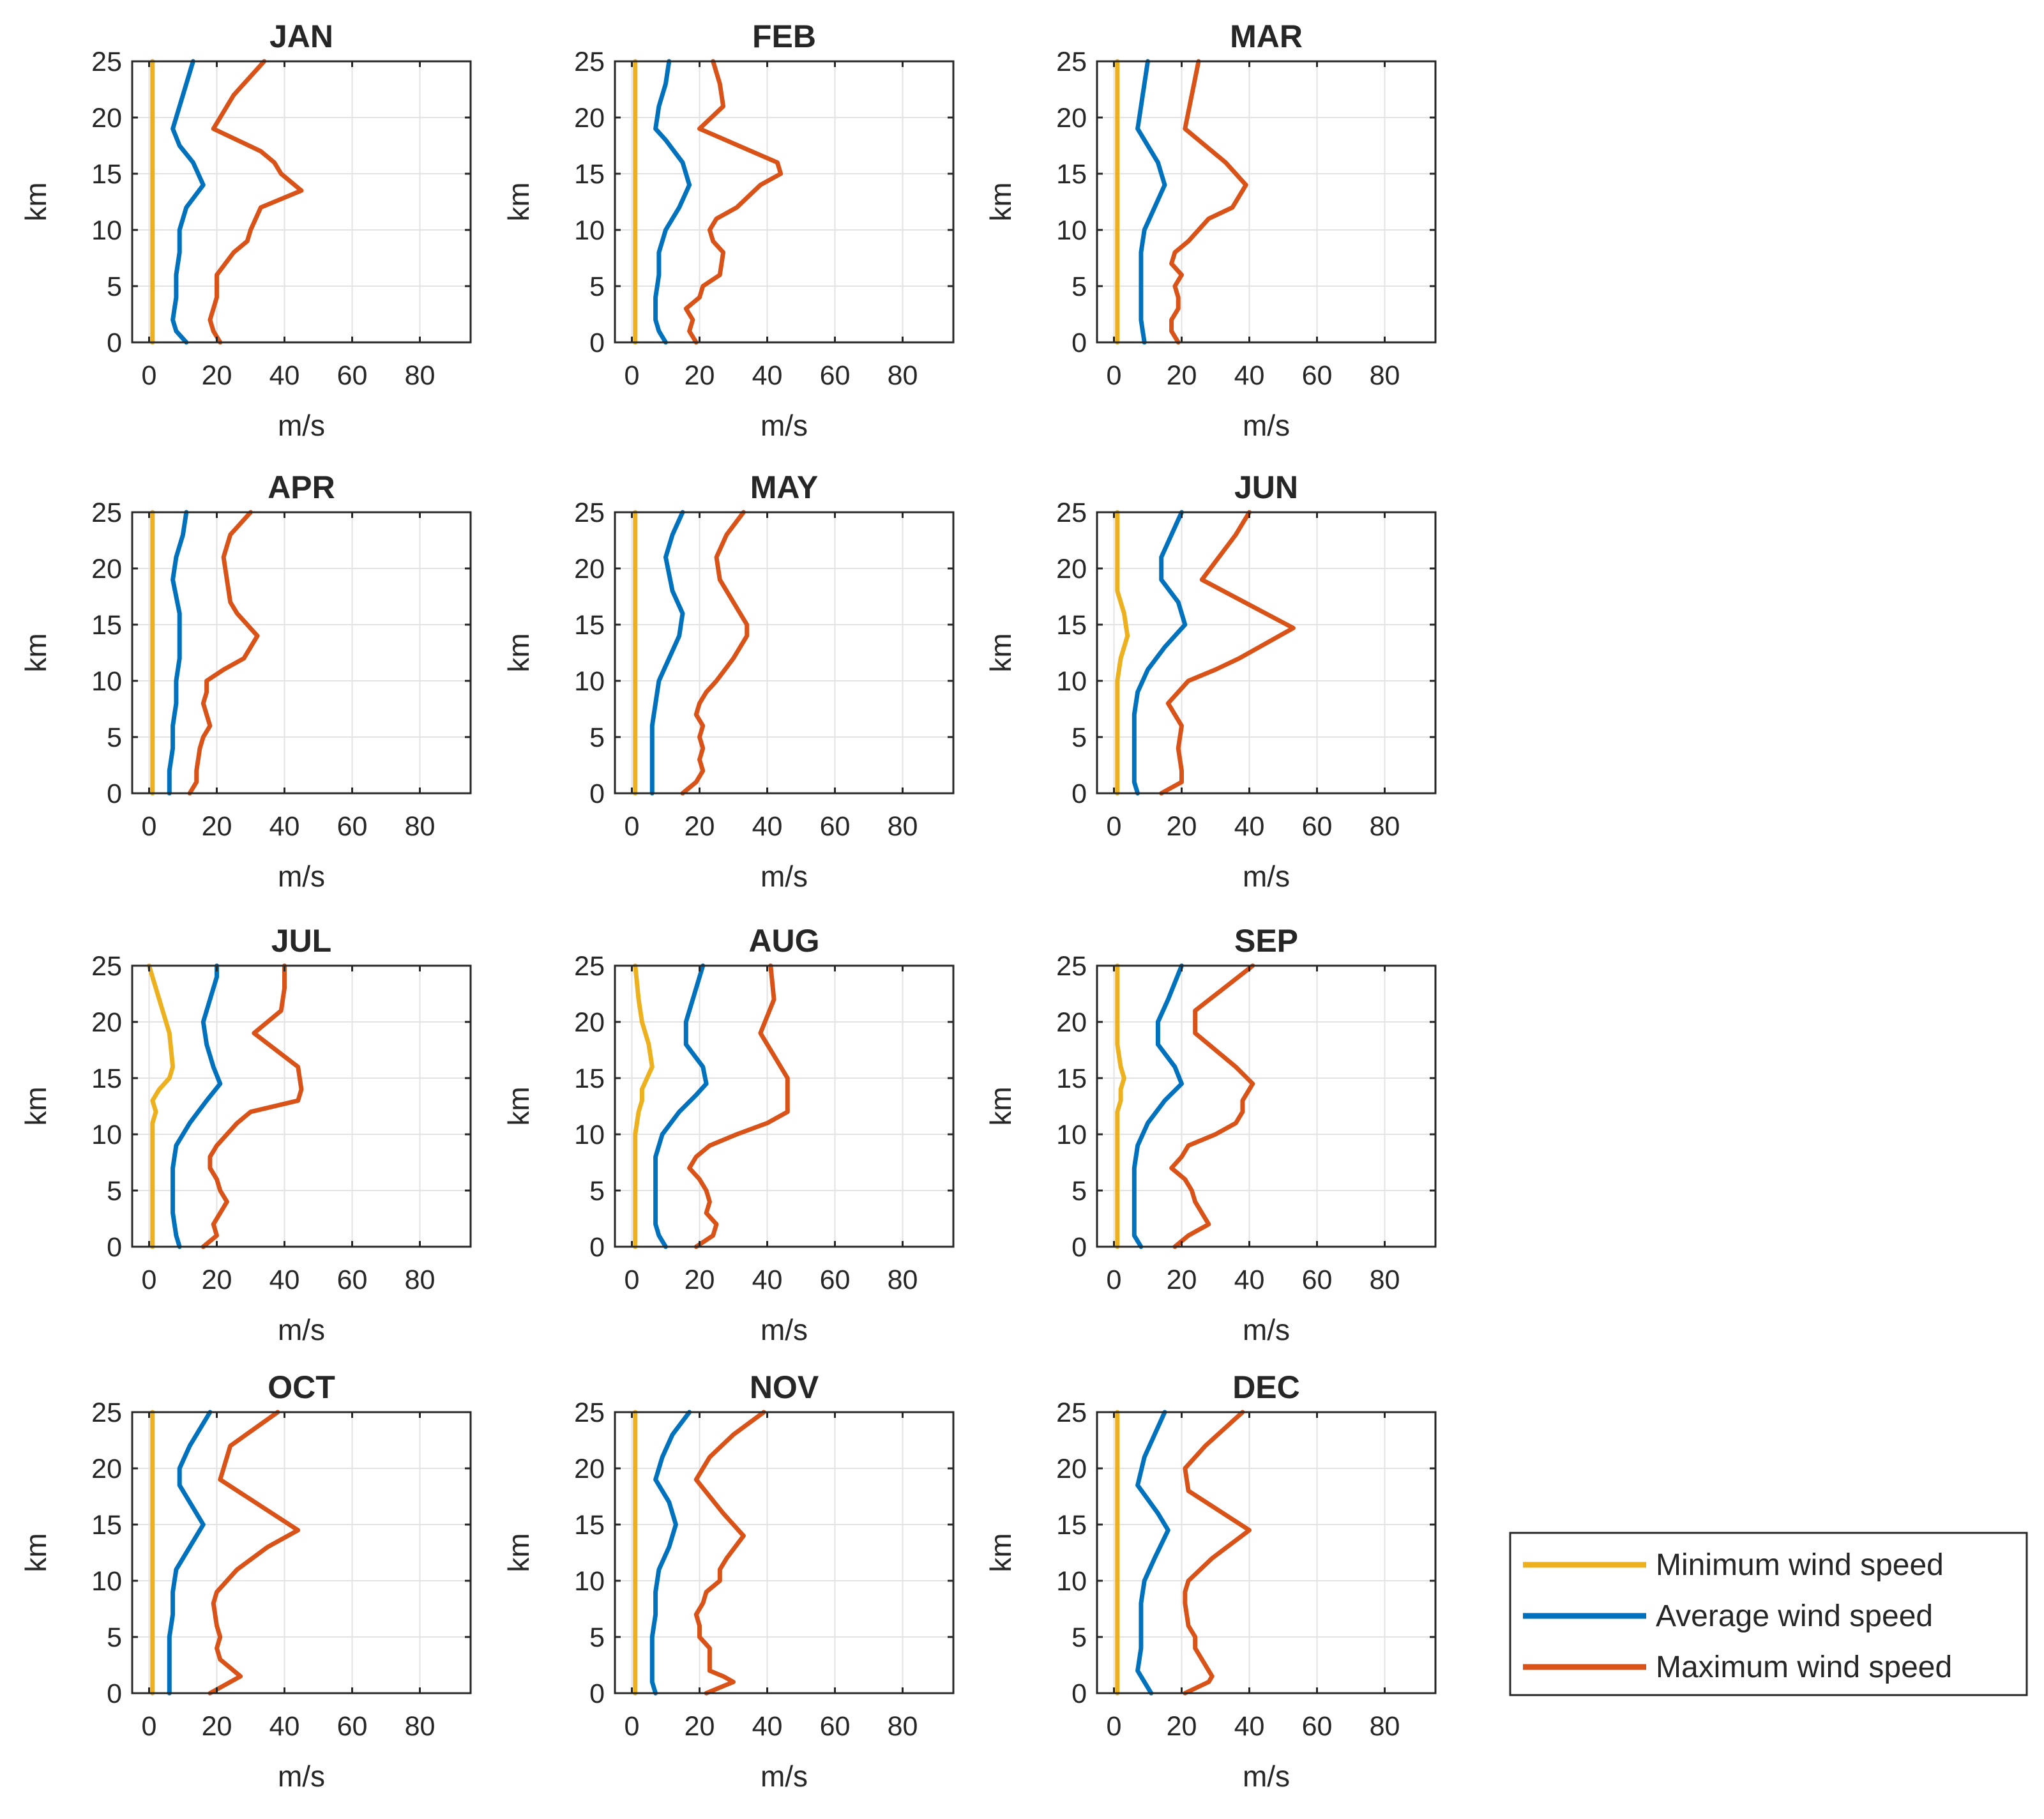 This screenshot has height=1819, width=2044. Describe the element at coordinates (1266, 36) in the screenshot. I see `panel-title: MAR` at that location.